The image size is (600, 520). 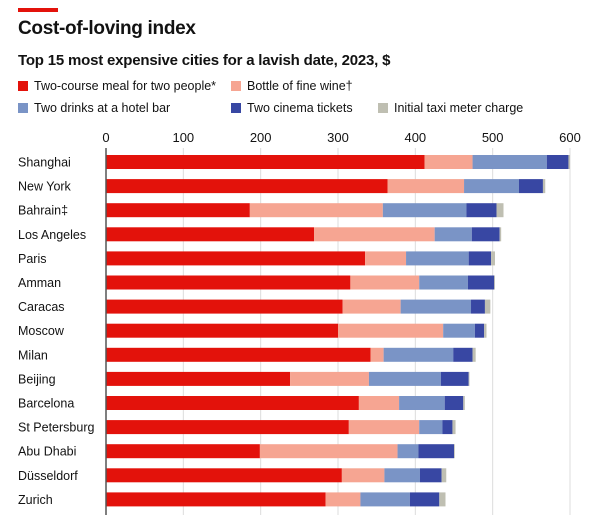 What do you see at coordinates (46, 404) in the screenshot?
I see `city-label: Barcelona` at bounding box center [46, 404].